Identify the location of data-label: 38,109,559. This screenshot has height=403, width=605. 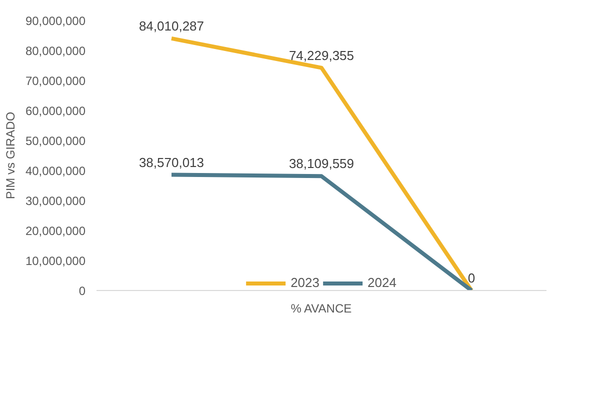
(321, 164).